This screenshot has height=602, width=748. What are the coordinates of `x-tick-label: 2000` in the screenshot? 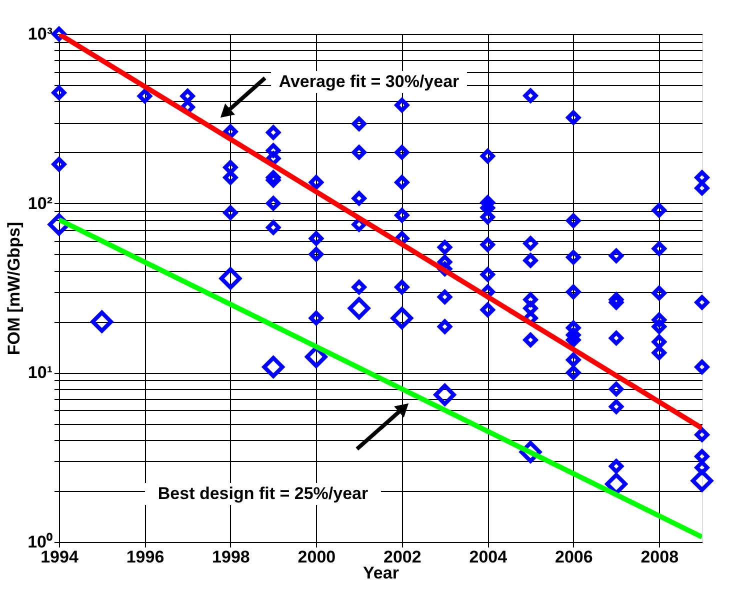 It's located at (317, 557).